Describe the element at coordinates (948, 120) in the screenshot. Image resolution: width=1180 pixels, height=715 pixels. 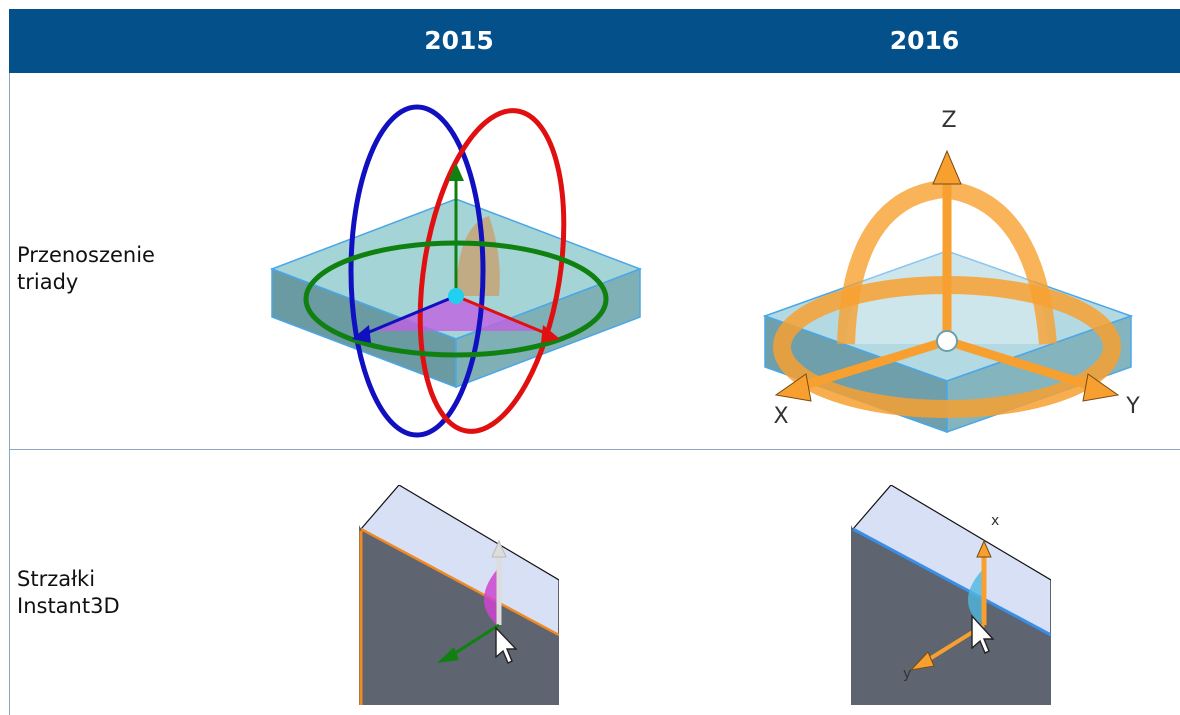
I see `axis-label-z: Z` at that location.